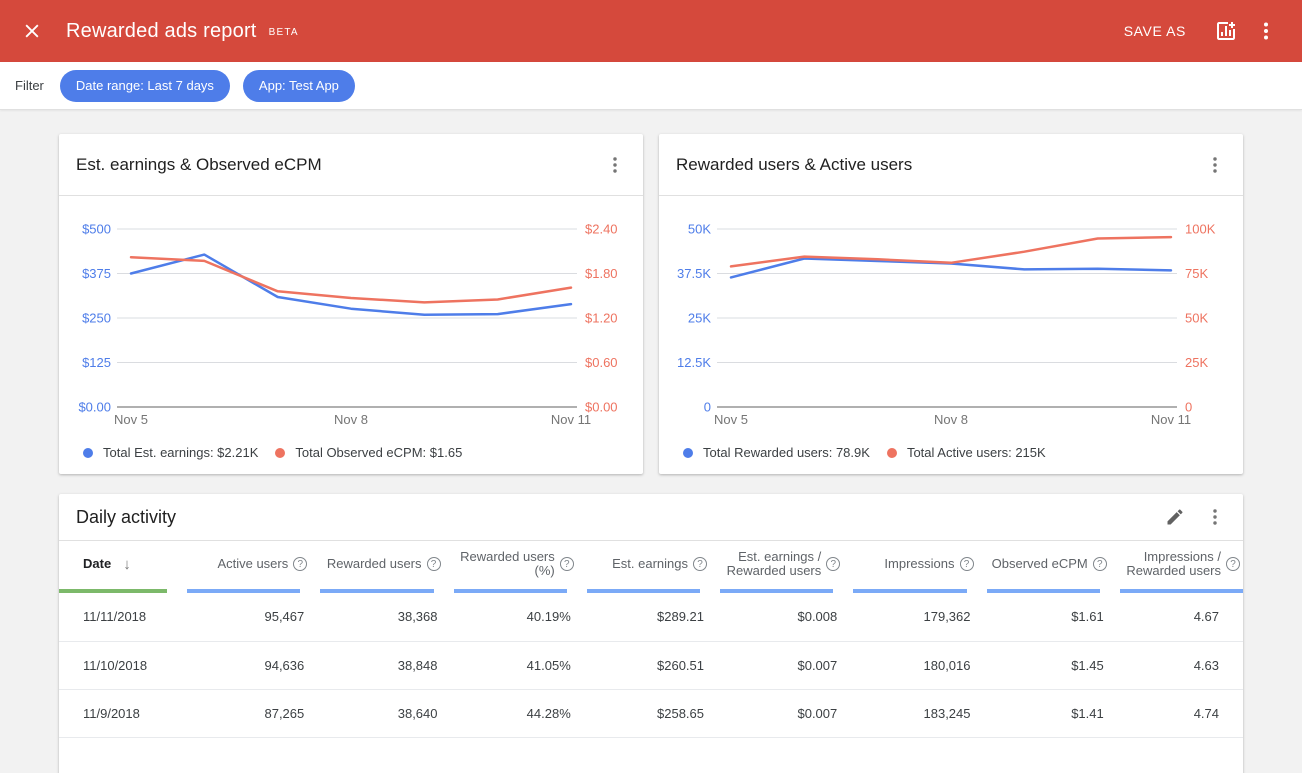  What do you see at coordinates (694, 362) in the screenshot?
I see `svg-text: 12.5K` at bounding box center [694, 362].